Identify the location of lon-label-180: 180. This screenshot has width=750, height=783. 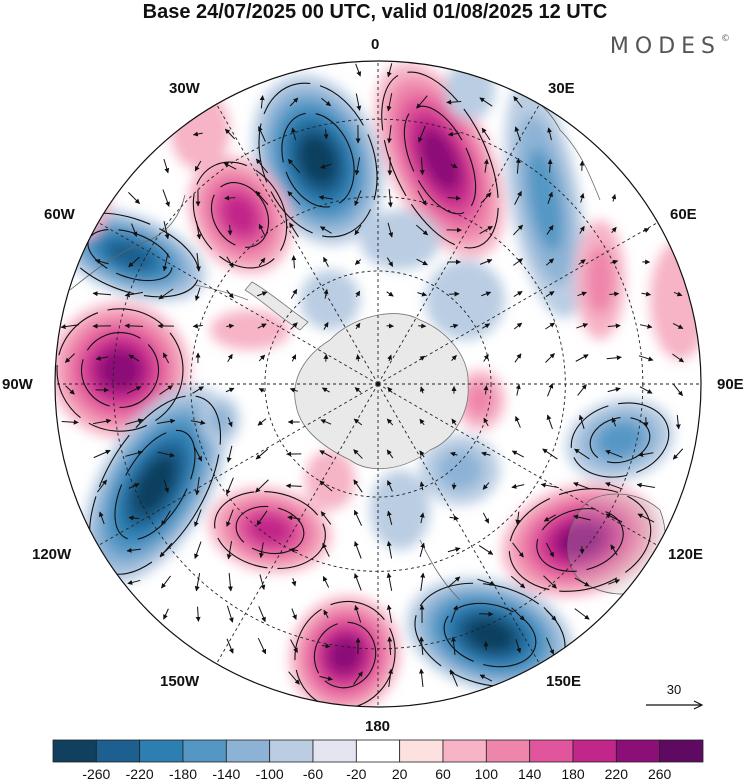
(378, 726).